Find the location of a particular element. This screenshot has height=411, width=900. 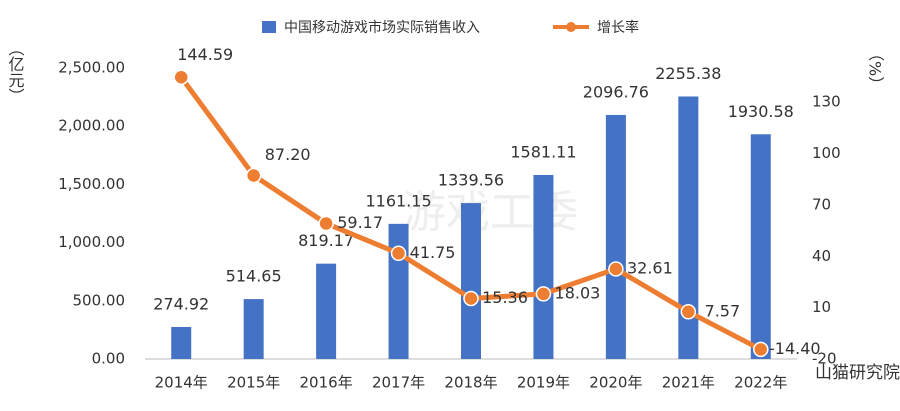

x-tick-label: 2019年 is located at coordinates (543, 383).